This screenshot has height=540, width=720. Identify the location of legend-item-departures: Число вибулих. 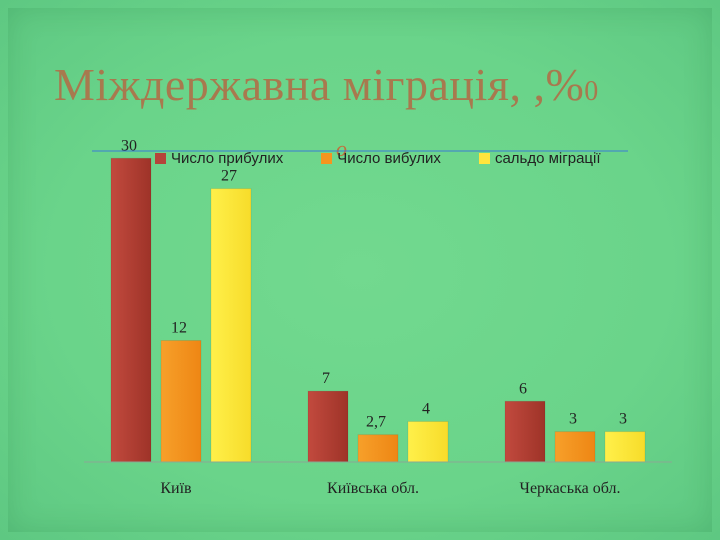
(381, 158).